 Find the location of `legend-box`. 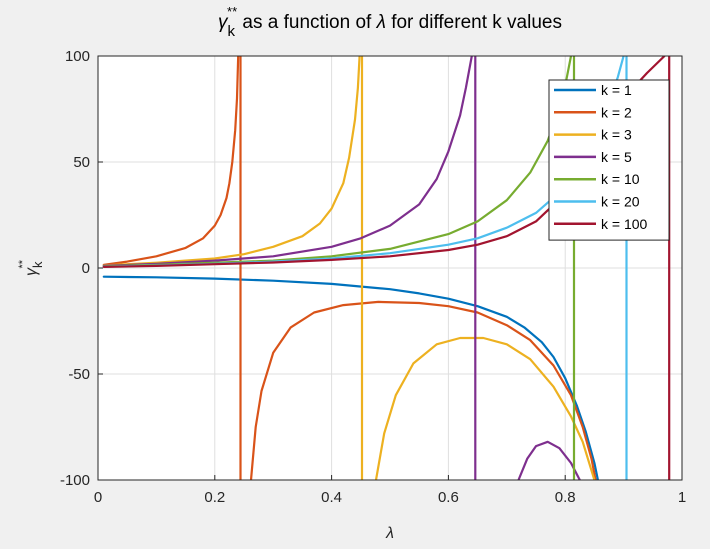

legend-box is located at coordinates (609, 160).